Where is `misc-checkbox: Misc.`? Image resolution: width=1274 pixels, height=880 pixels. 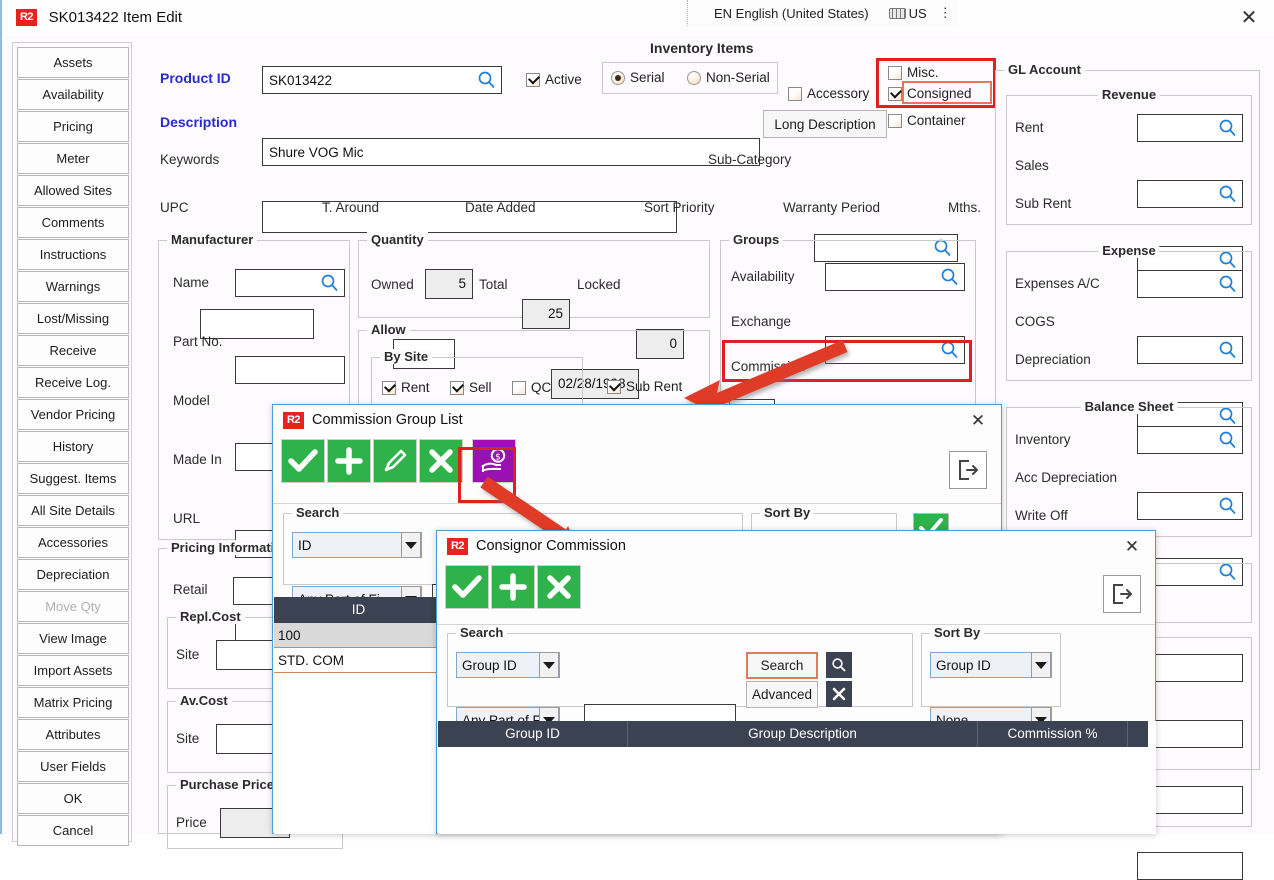
misc-checkbox: Misc. is located at coordinates (913, 72).